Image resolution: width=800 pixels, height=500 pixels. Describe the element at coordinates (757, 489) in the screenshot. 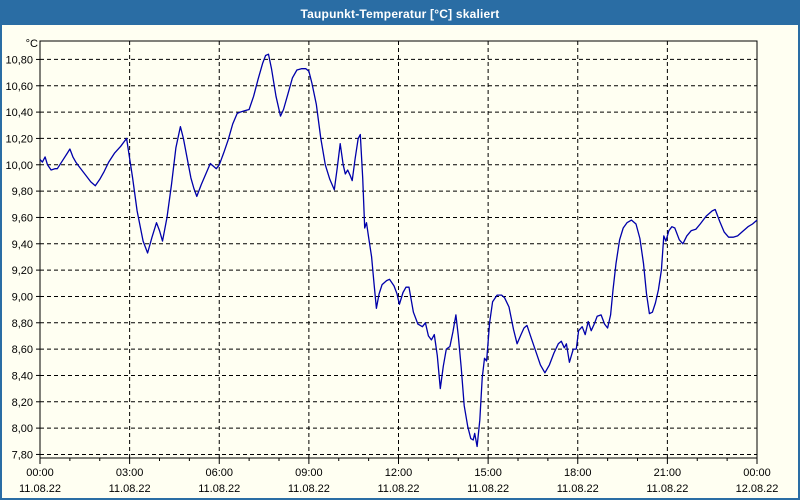

I see `x-tick-date-label: 12.08.22` at that location.